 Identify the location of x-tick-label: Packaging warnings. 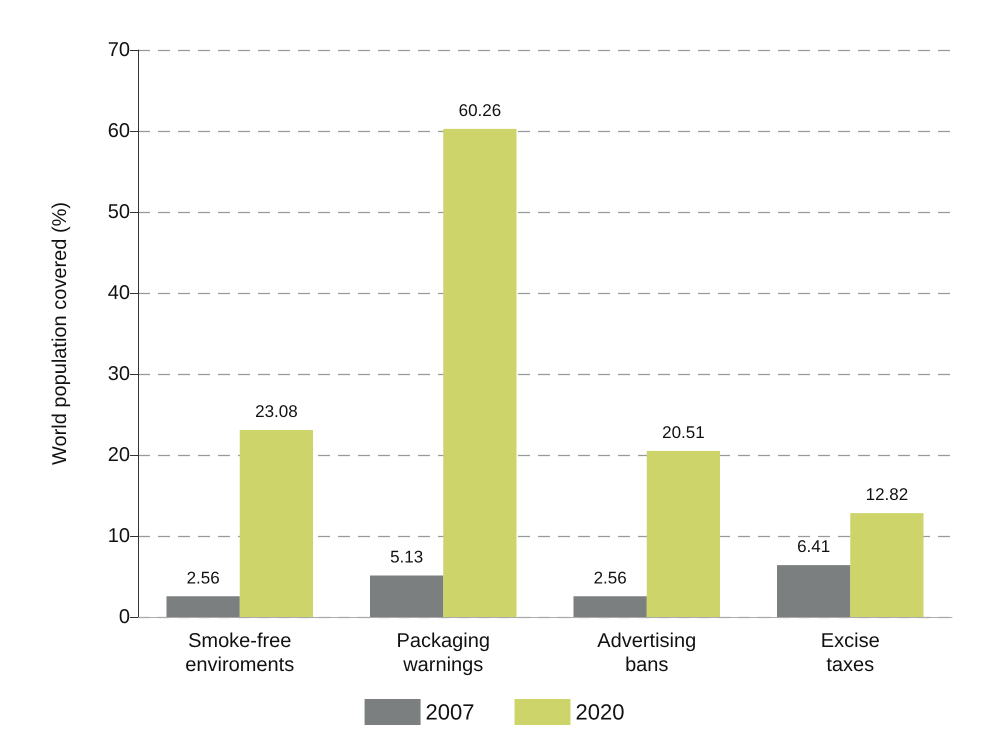
(443, 653).